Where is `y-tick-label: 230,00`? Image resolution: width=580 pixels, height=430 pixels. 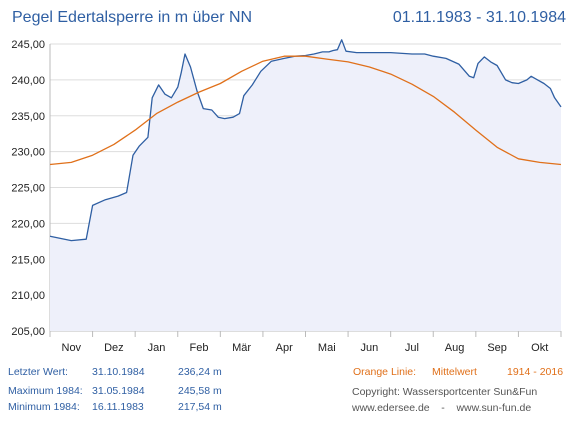 y-tick-label: 230,00 is located at coordinates (28, 153).